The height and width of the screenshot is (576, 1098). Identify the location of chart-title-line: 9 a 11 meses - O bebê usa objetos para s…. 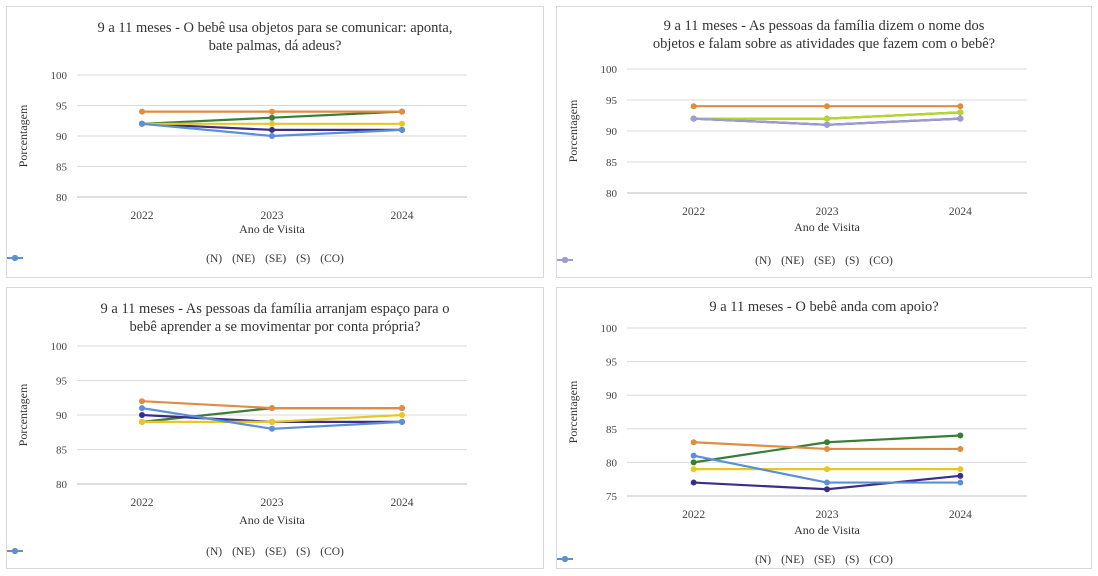
(275, 28).